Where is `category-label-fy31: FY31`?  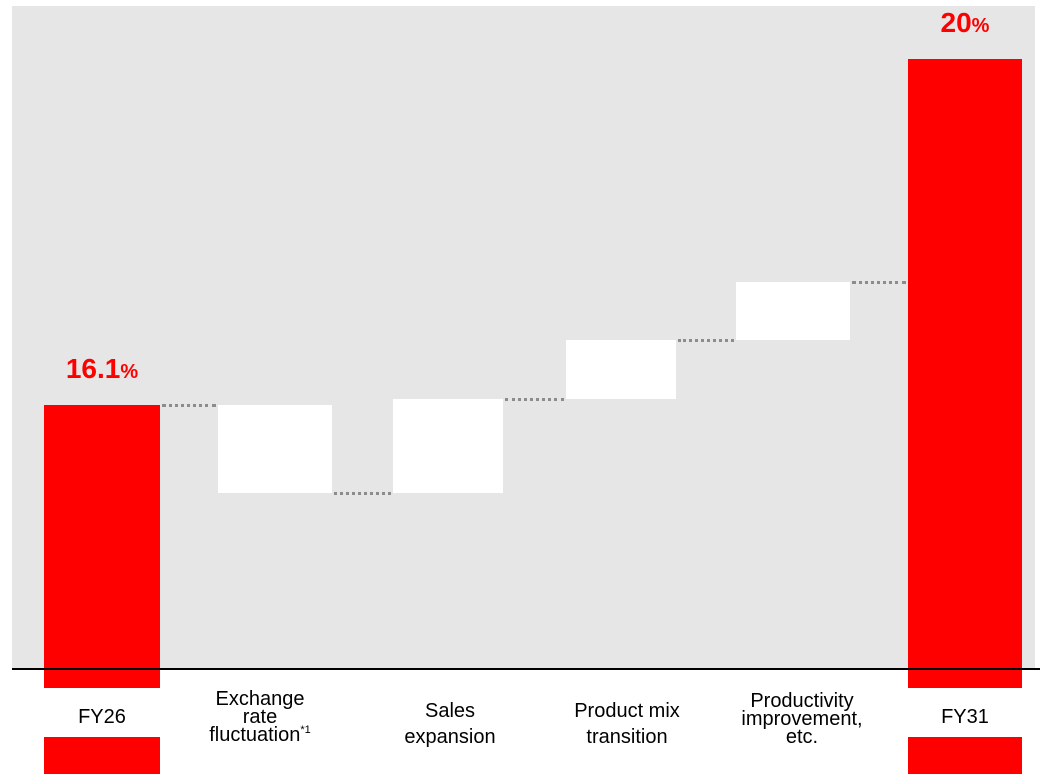
category-label-fy31: FY31 is located at coordinates (965, 717).